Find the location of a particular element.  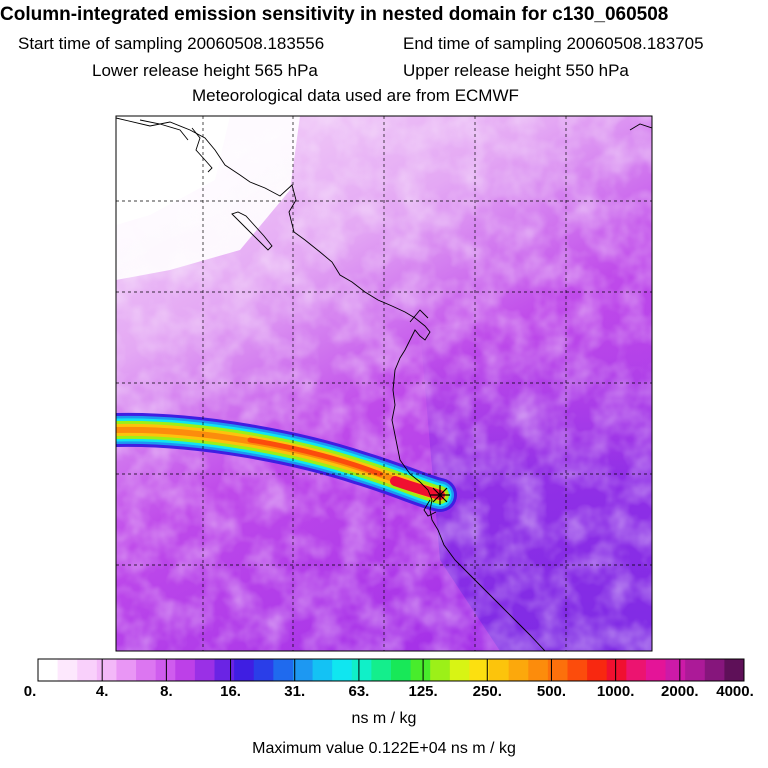

legend-border is located at coordinates (391, 670).